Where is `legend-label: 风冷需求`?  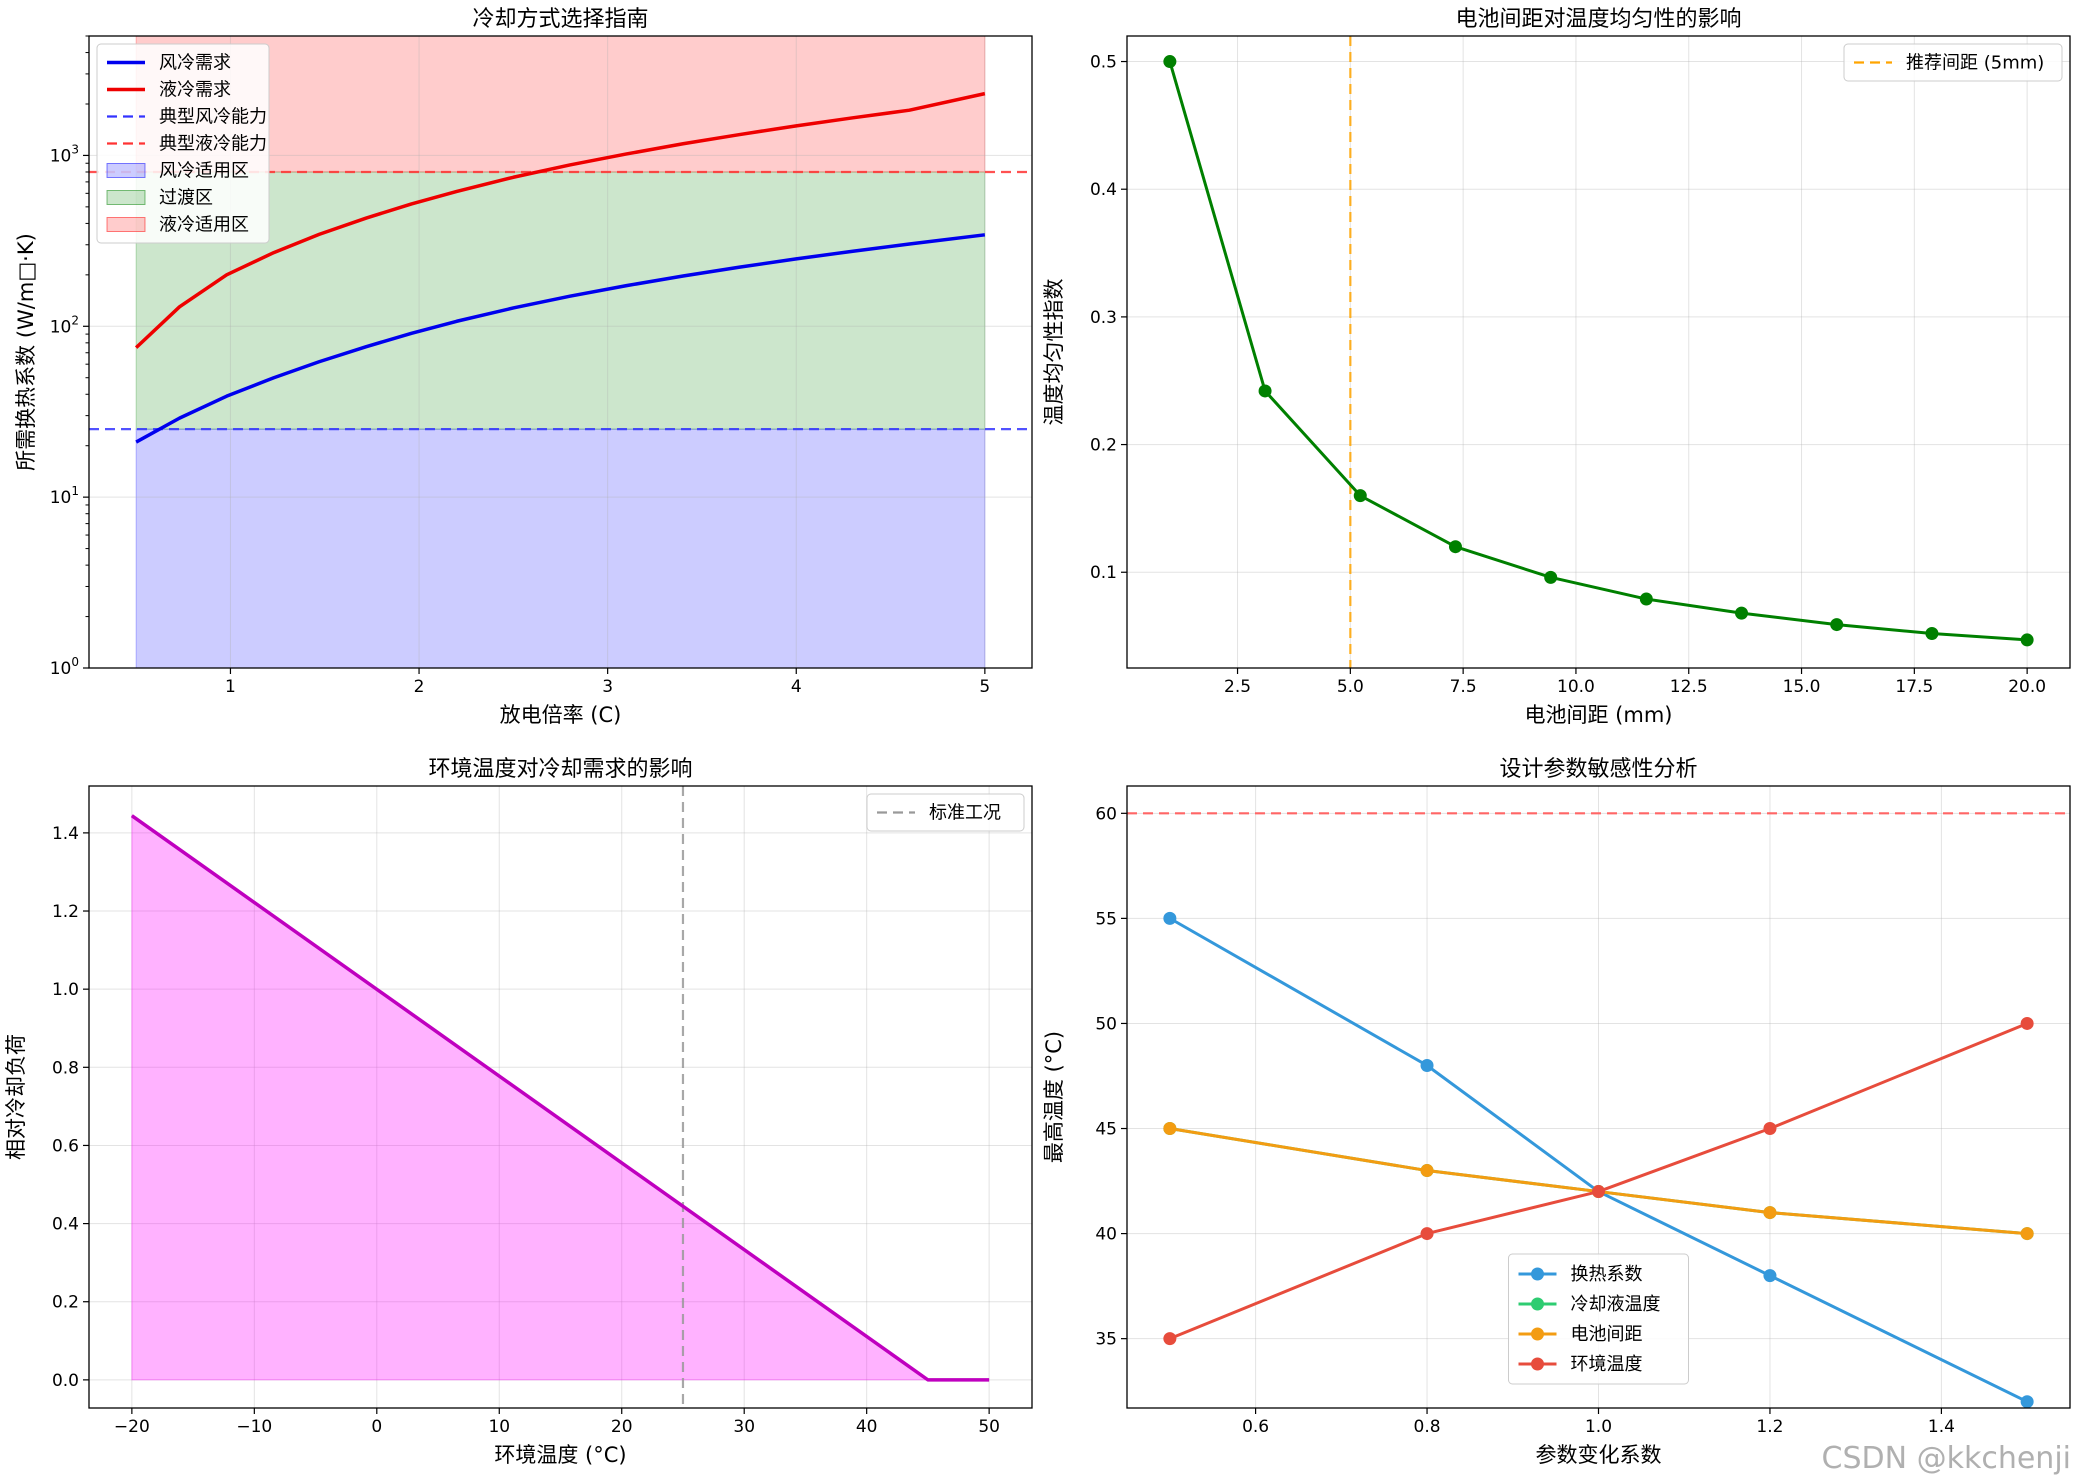
legend-label: 风冷需求 is located at coordinates (195, 63).